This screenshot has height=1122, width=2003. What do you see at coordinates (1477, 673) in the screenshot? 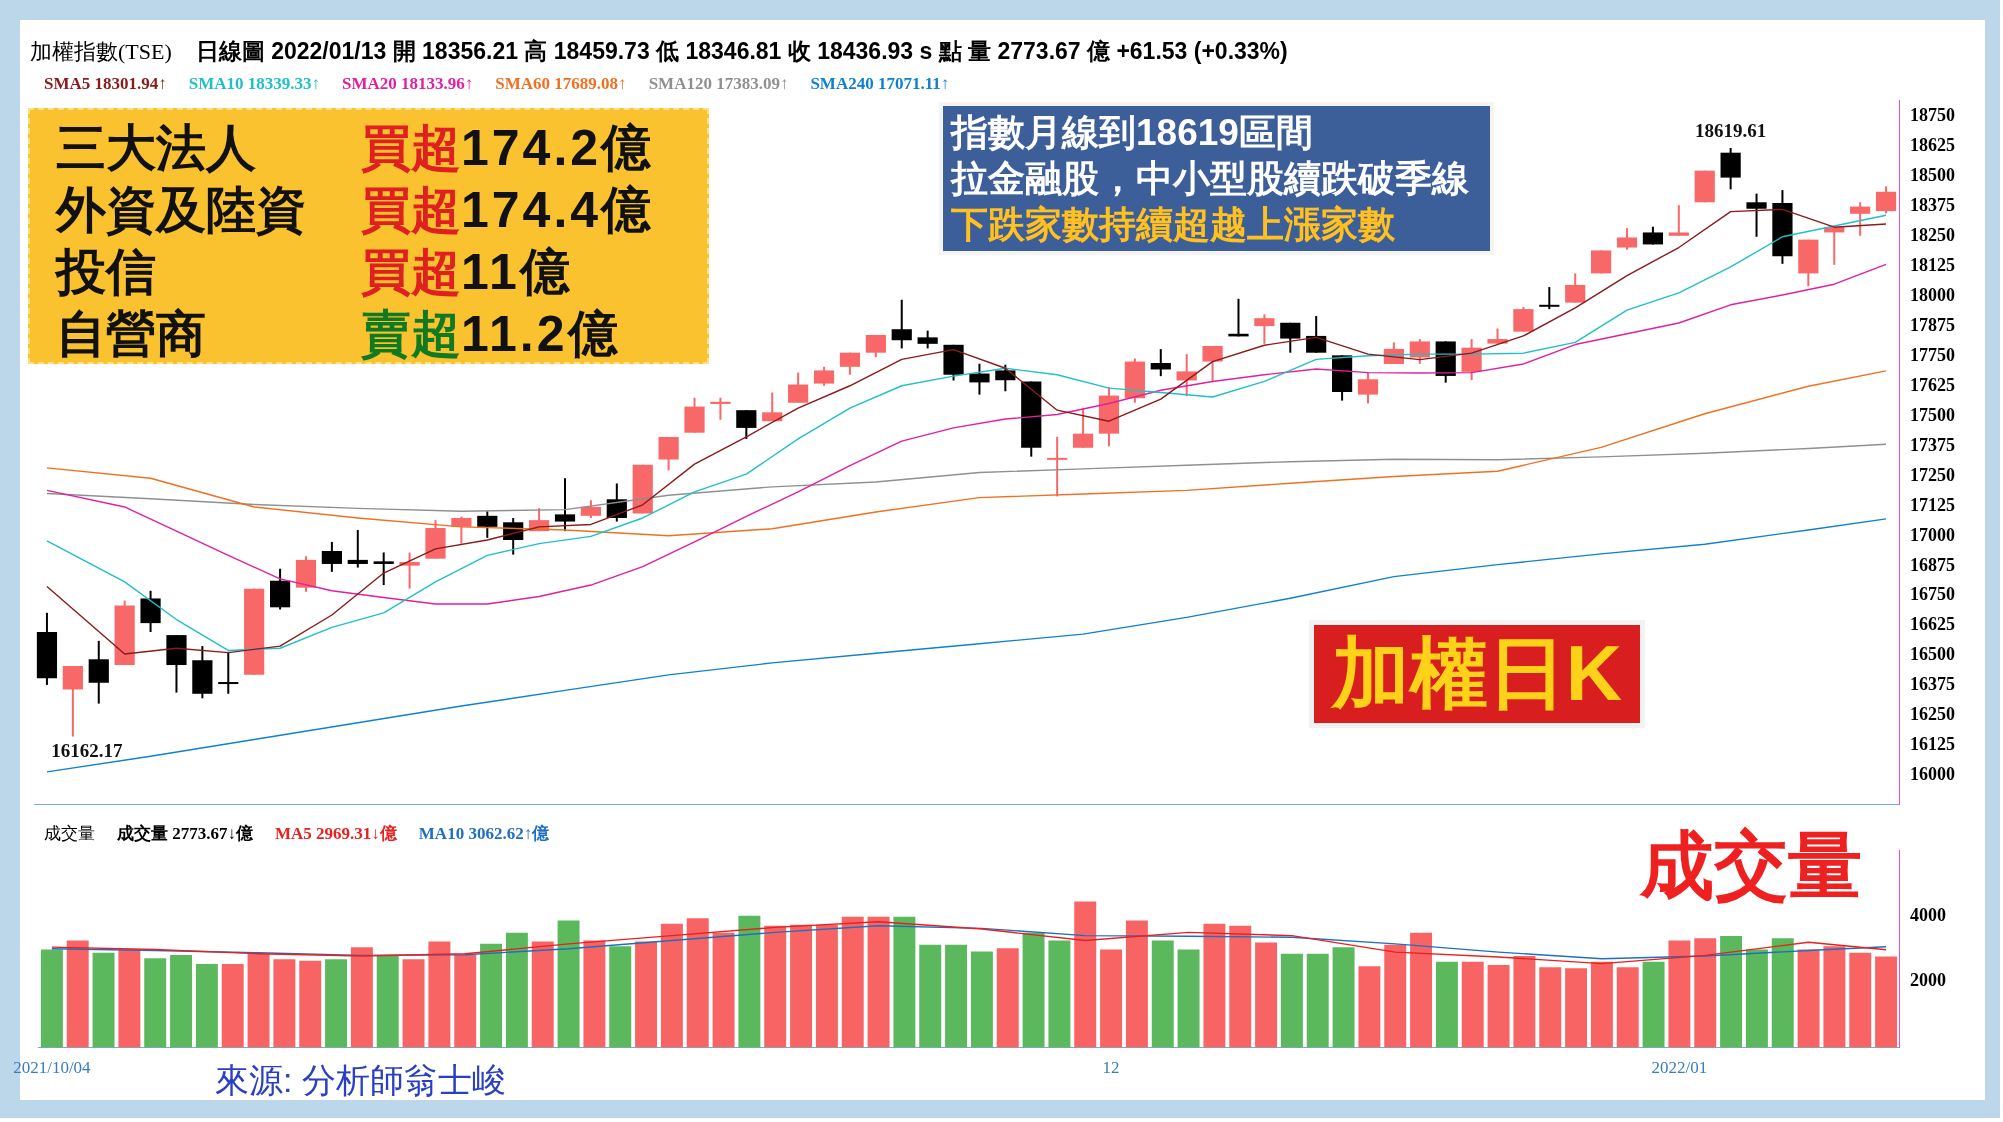
I see `annotation: 加權日K` at bounding box center [1477, 673].